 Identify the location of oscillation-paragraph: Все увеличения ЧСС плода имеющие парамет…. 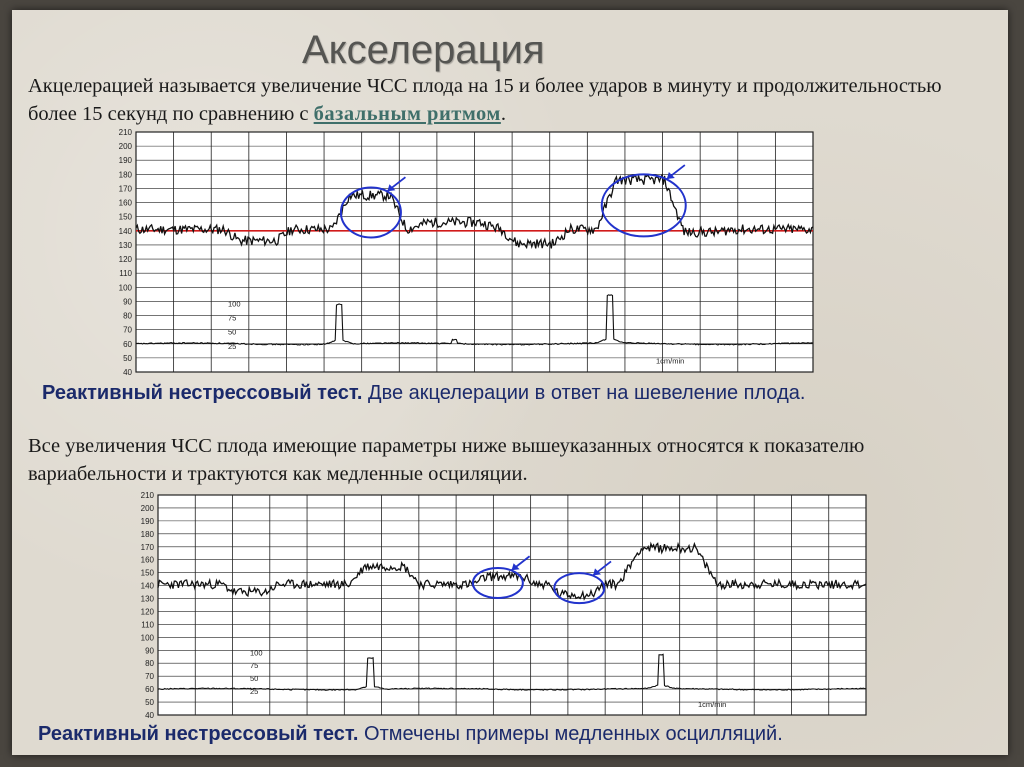
(446, 460).